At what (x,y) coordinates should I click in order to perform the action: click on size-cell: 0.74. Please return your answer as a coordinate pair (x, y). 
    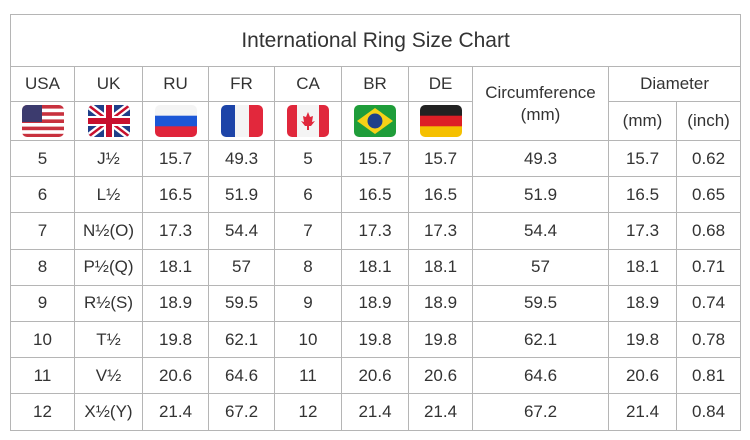
    Looking at the image, I should click on (708, 303).